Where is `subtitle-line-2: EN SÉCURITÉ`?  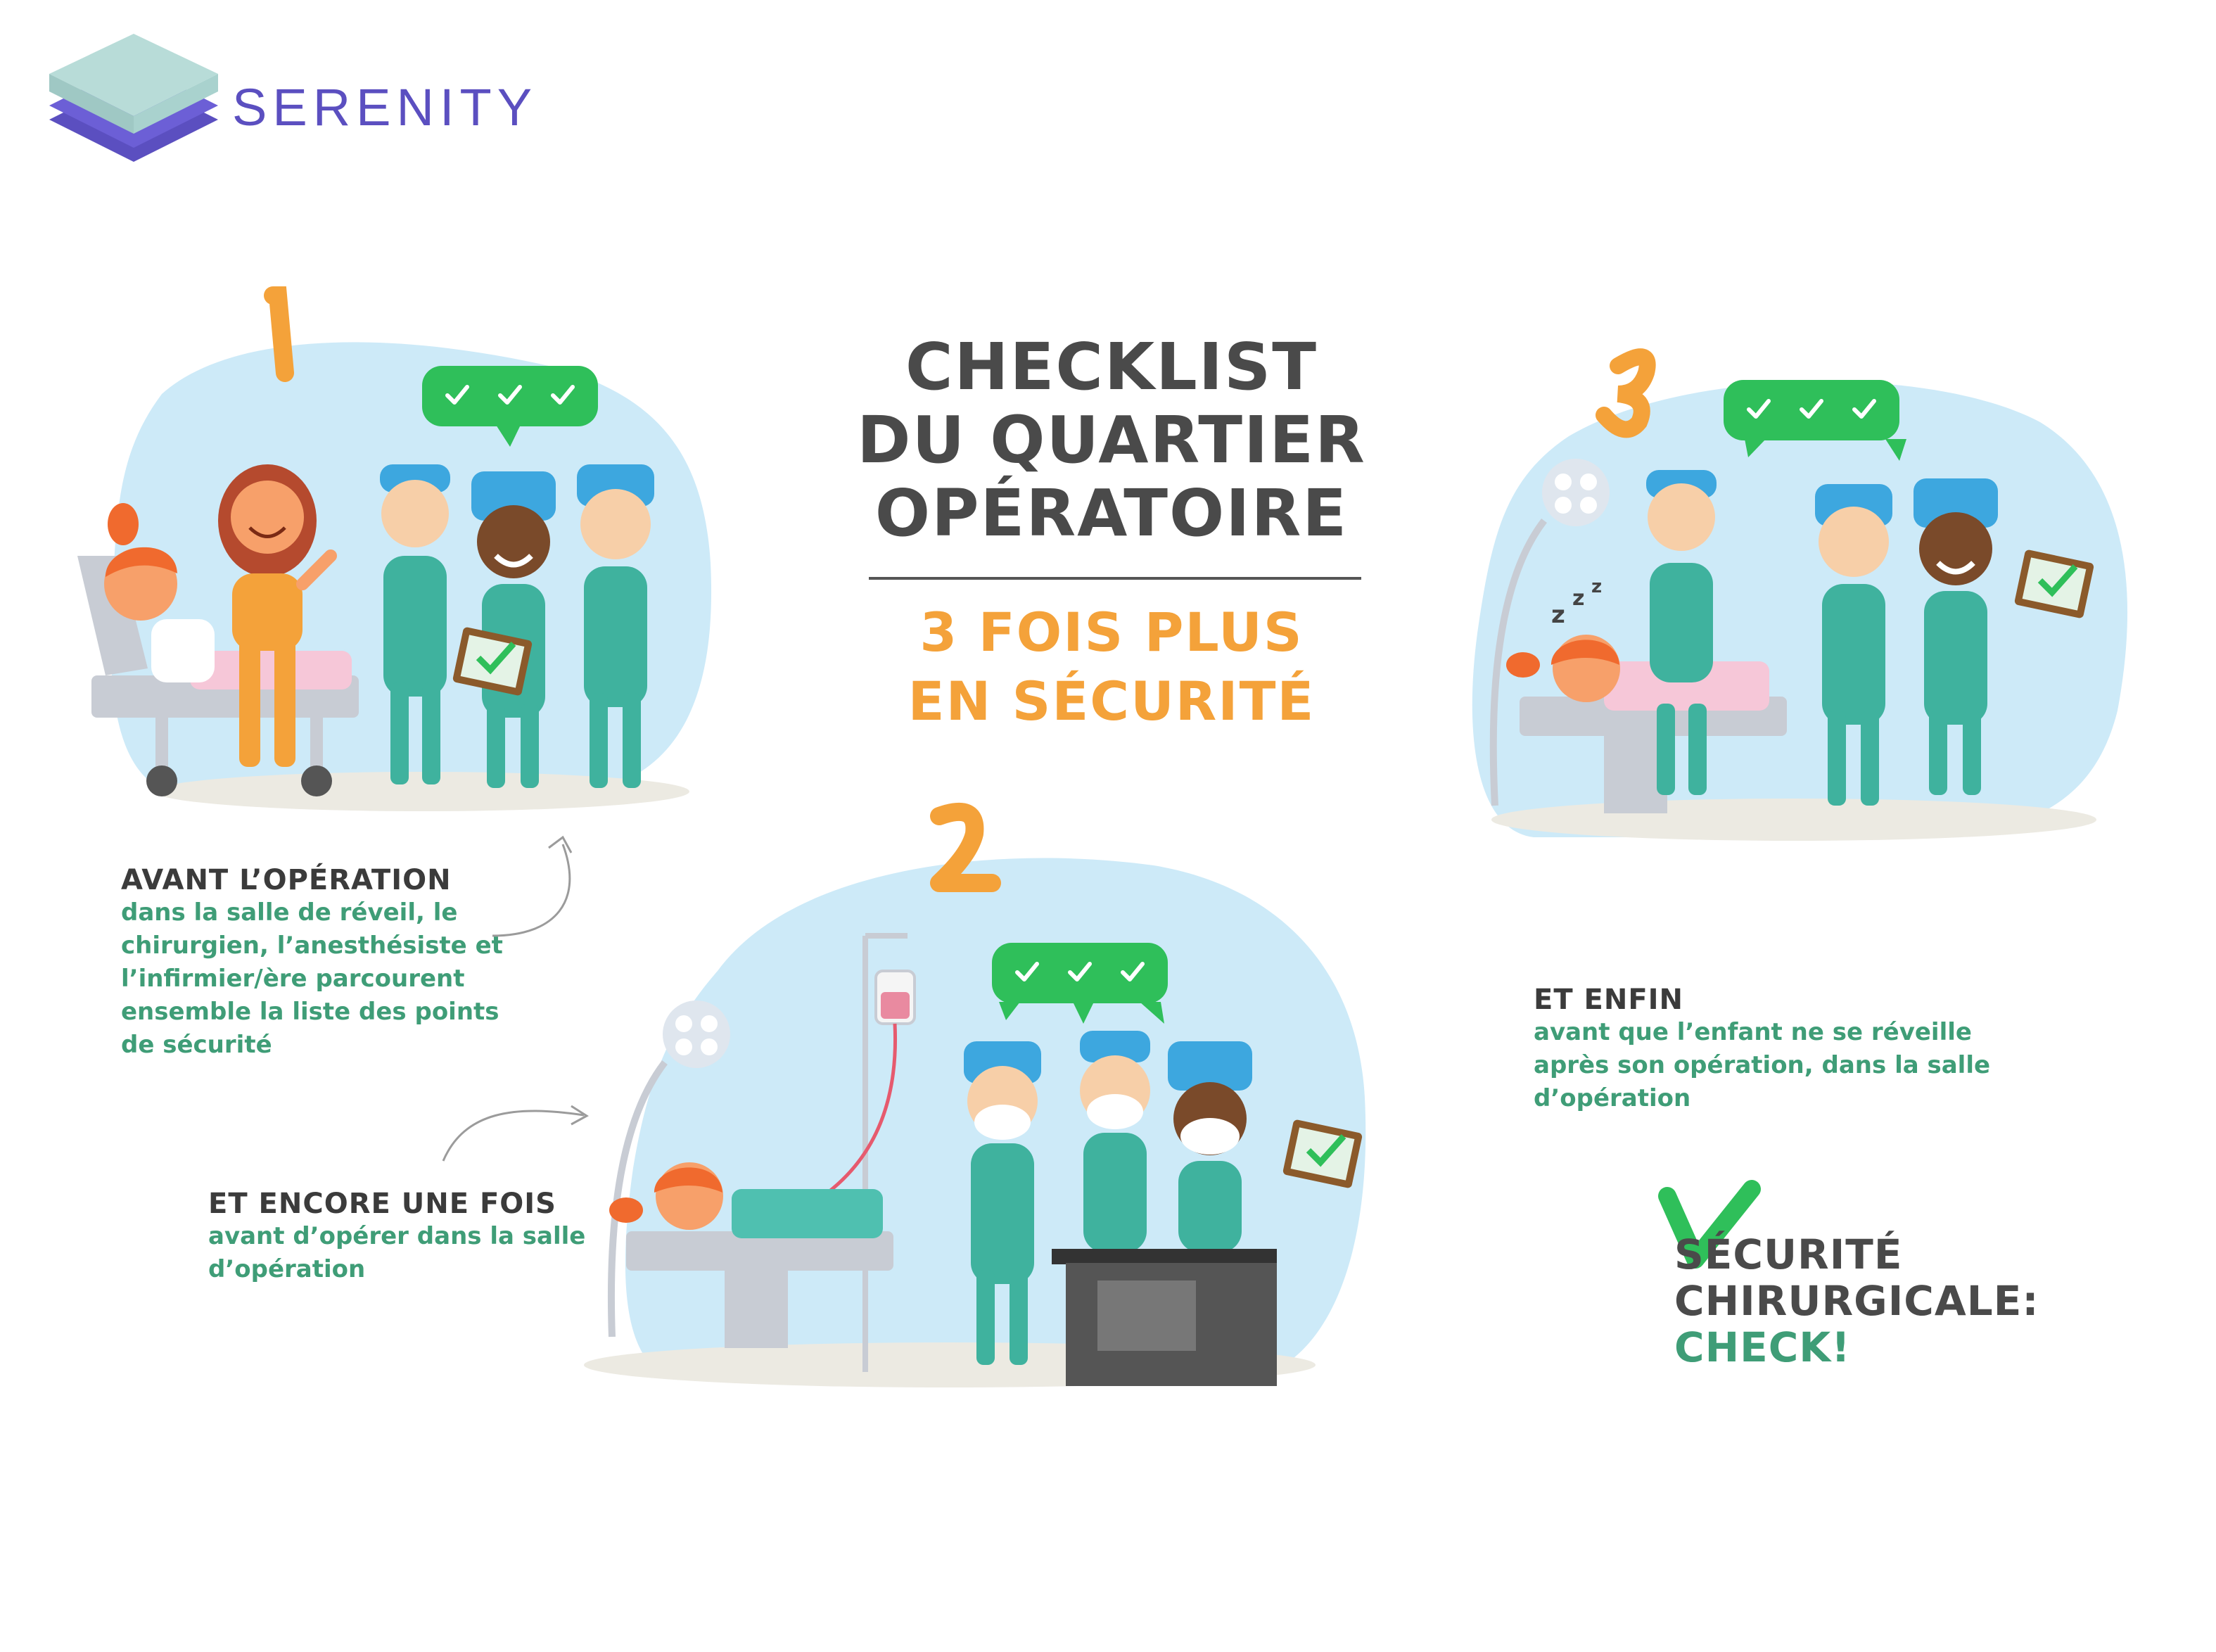 subtitle-line-2: EN SÉCURITÉ is located at coordinates (1112, 701).